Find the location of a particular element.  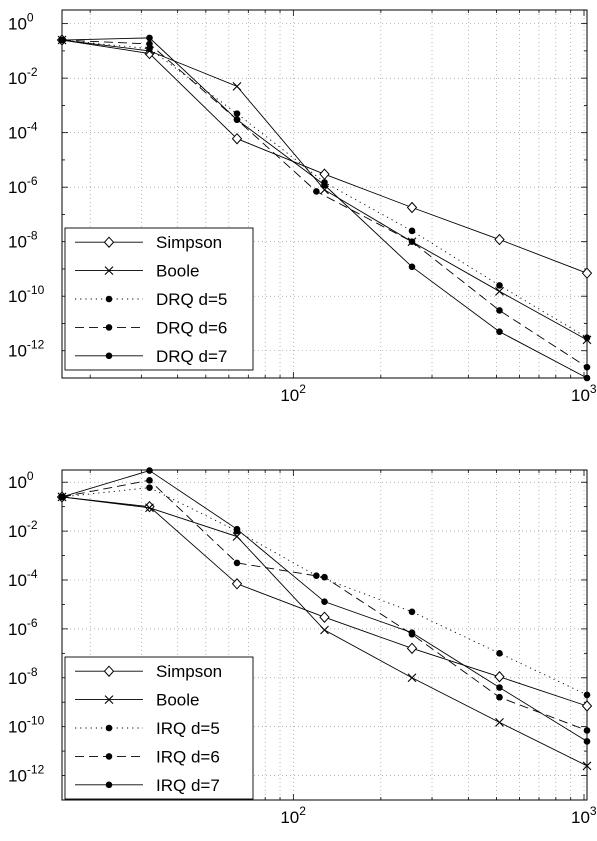

legend: Simpson Boole IRQ d=5 IRQ d=6 IRQ d=7 is located at coordinates (159, 728).